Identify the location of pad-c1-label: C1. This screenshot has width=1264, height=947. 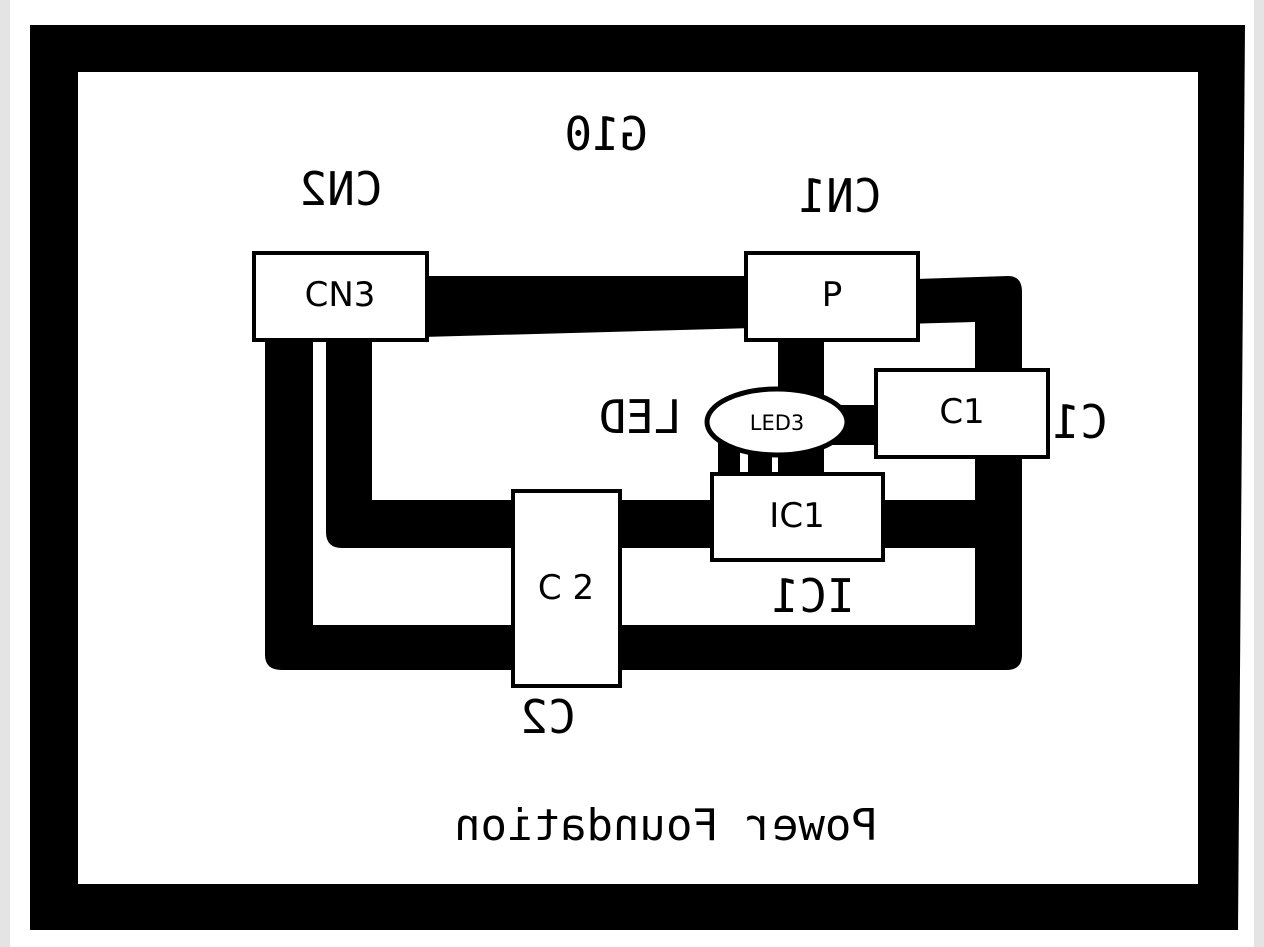
(961, 412).